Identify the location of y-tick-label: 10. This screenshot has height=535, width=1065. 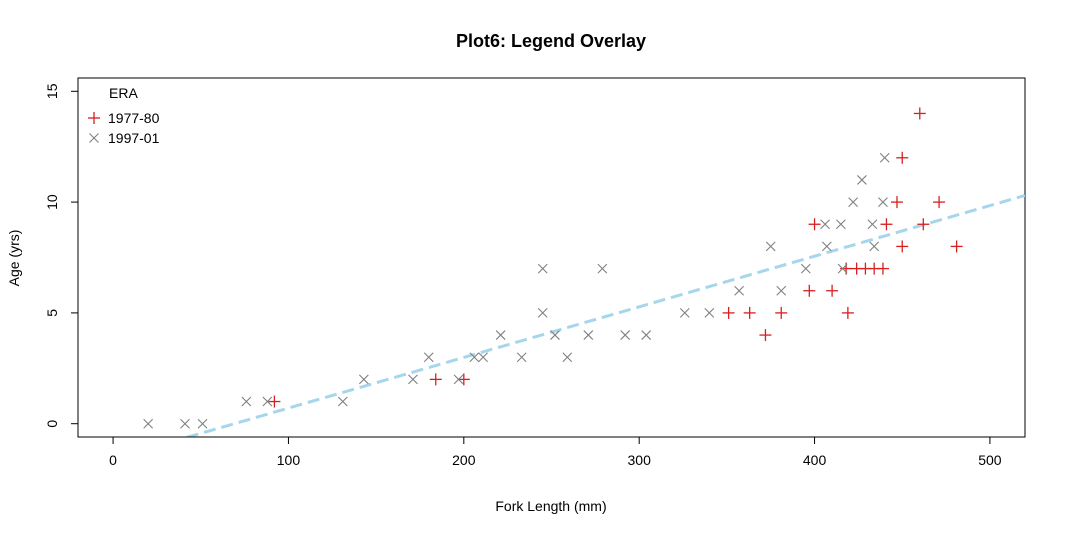
(52, 202).